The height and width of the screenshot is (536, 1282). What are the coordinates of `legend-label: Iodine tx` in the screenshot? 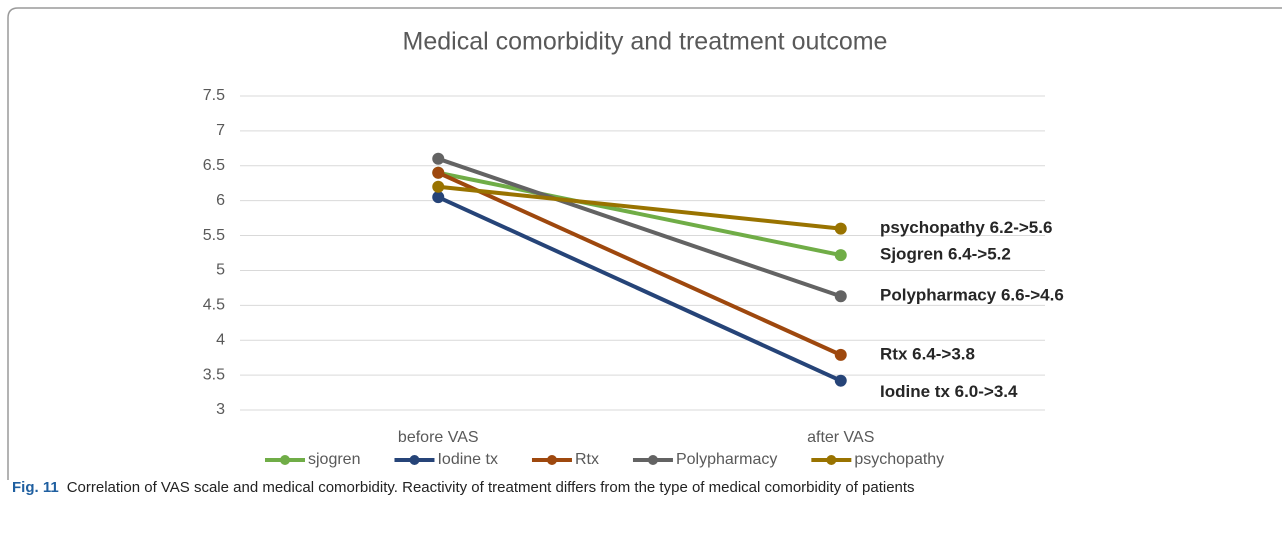 It's located at (467, 459).